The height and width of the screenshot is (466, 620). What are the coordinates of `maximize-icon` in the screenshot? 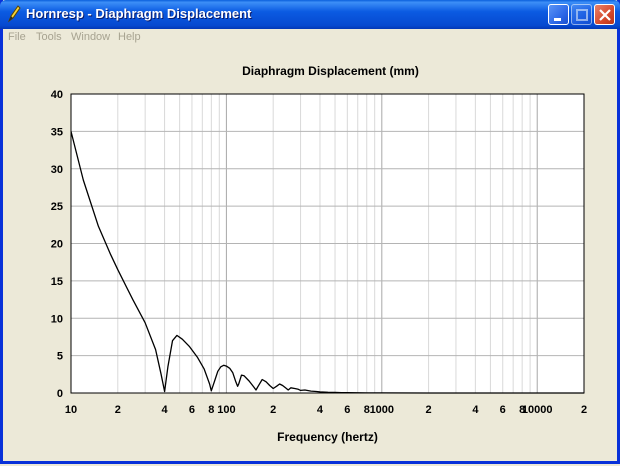 It's located at (582, 15).